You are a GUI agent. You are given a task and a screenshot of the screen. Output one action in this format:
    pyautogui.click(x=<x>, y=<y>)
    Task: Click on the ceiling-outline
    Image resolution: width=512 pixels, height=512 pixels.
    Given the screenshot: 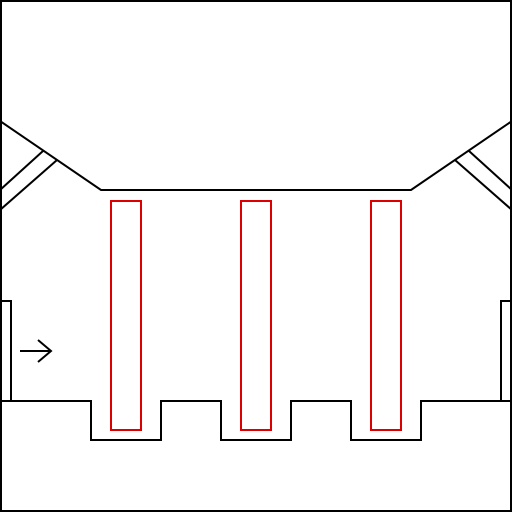 What is the action you would take?
    pyautogui.click(x=256, y=155)
    